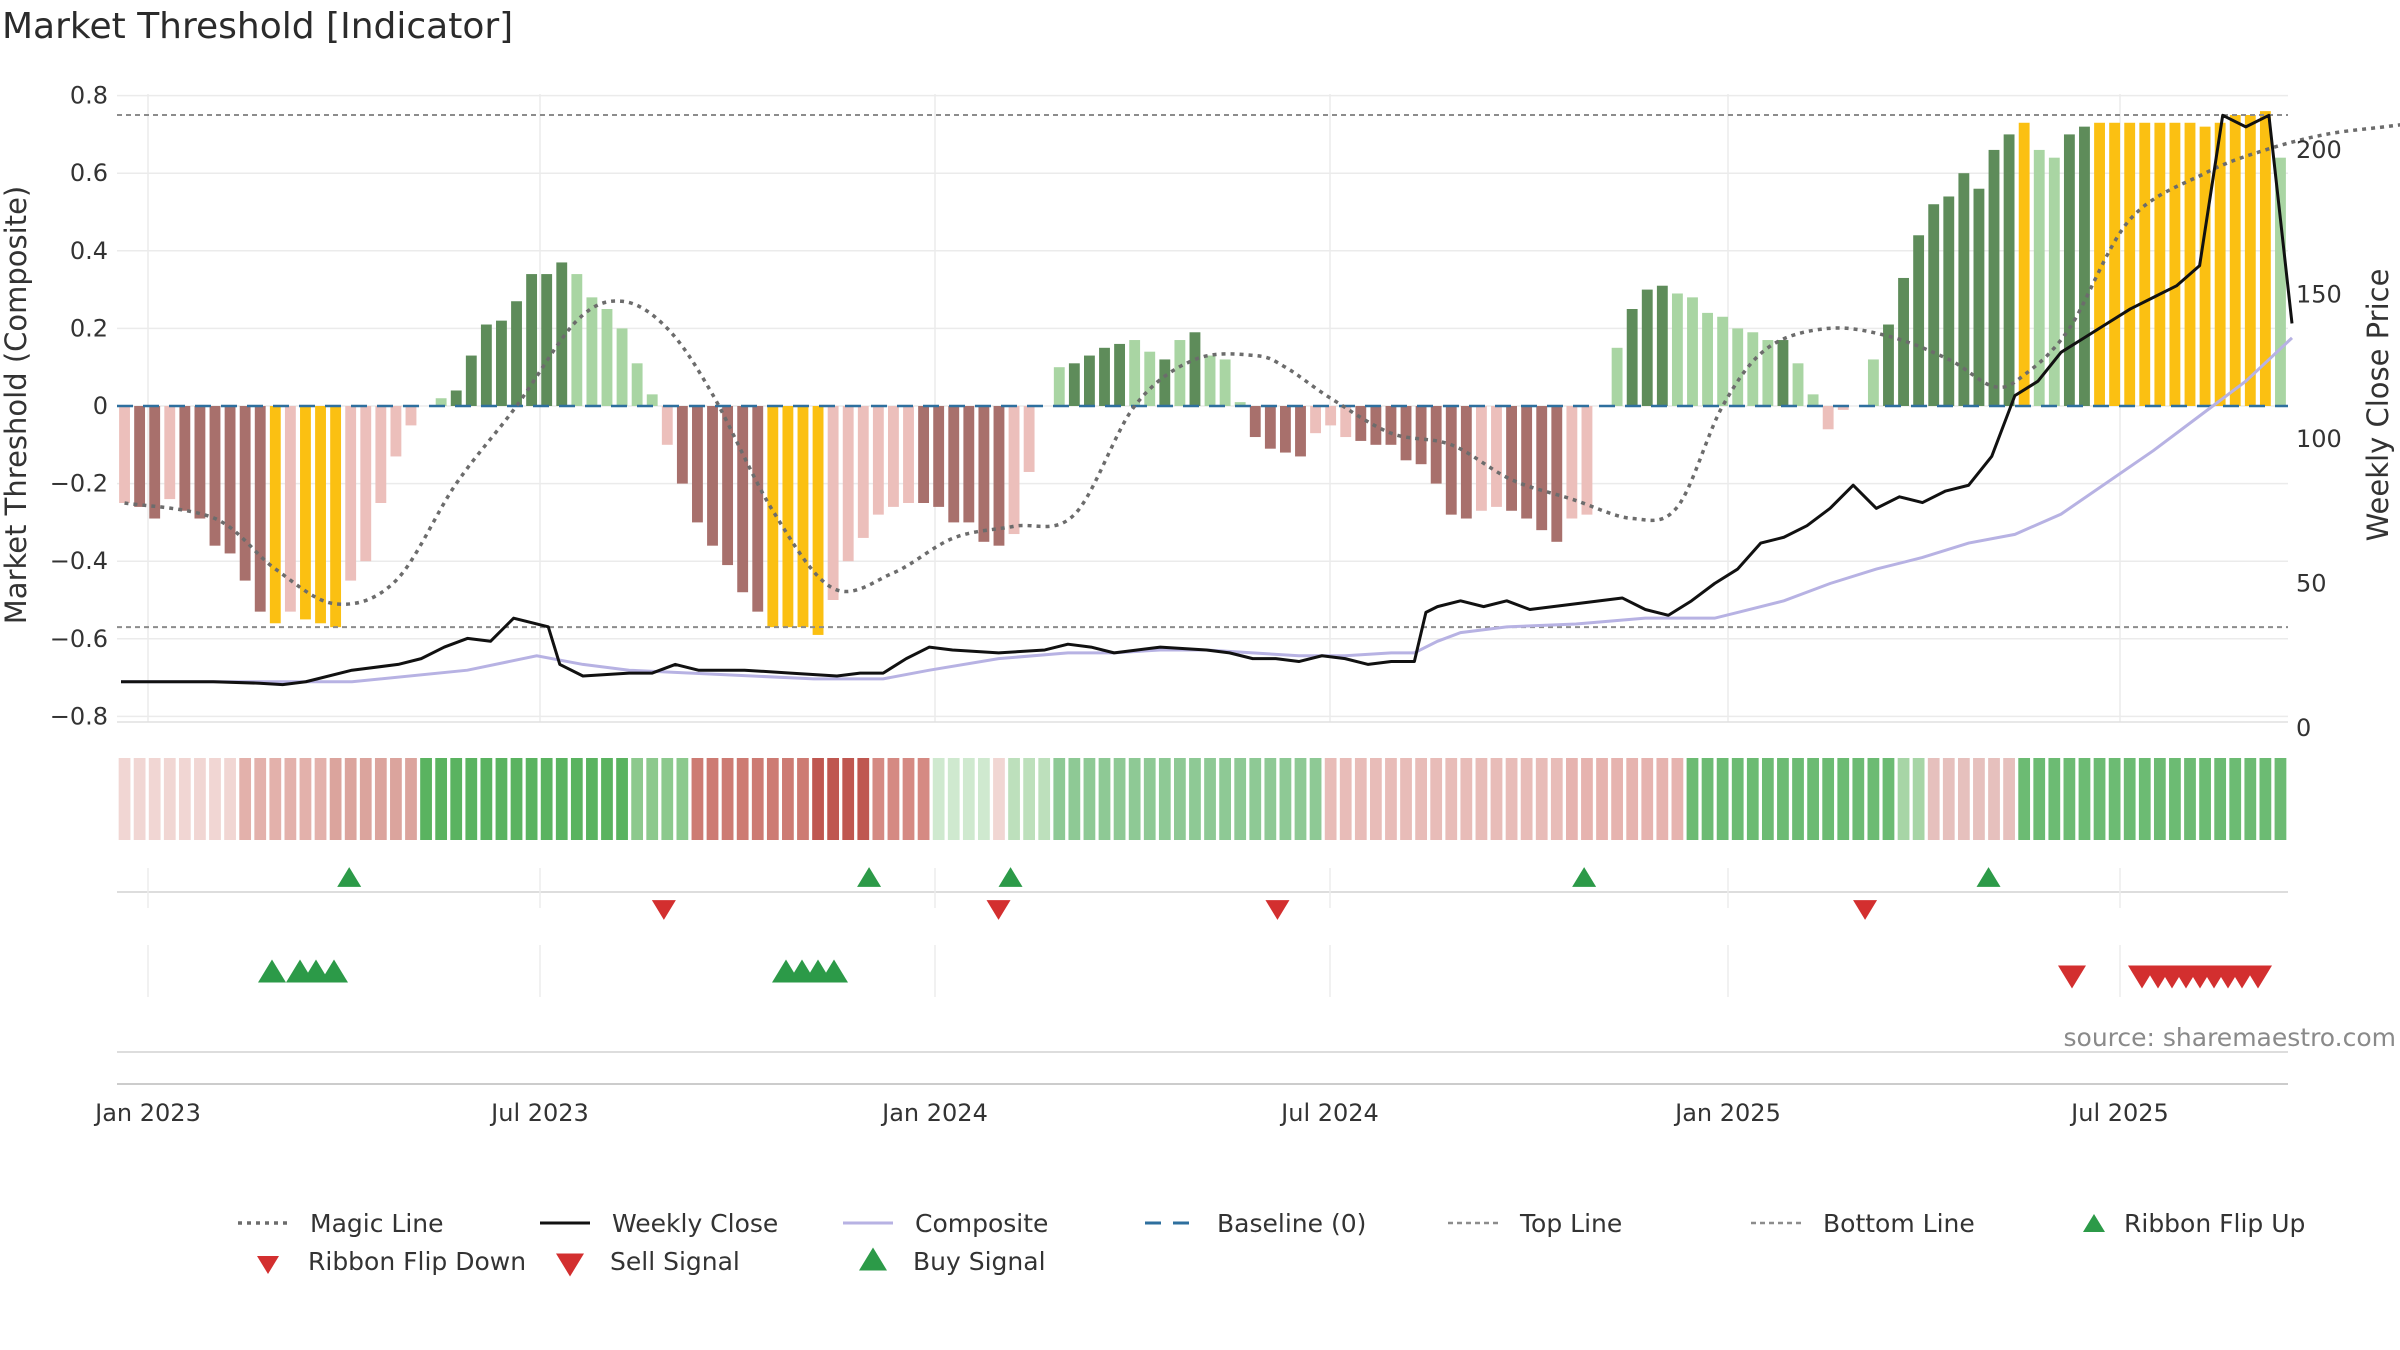 Image resolution: width=2400 pixels, height=1350 pixels. What do you see at coordinates (648, 1262) in the screenshot?
I see `legend-item: Sell Signal` at bounding box center [648, 1262].